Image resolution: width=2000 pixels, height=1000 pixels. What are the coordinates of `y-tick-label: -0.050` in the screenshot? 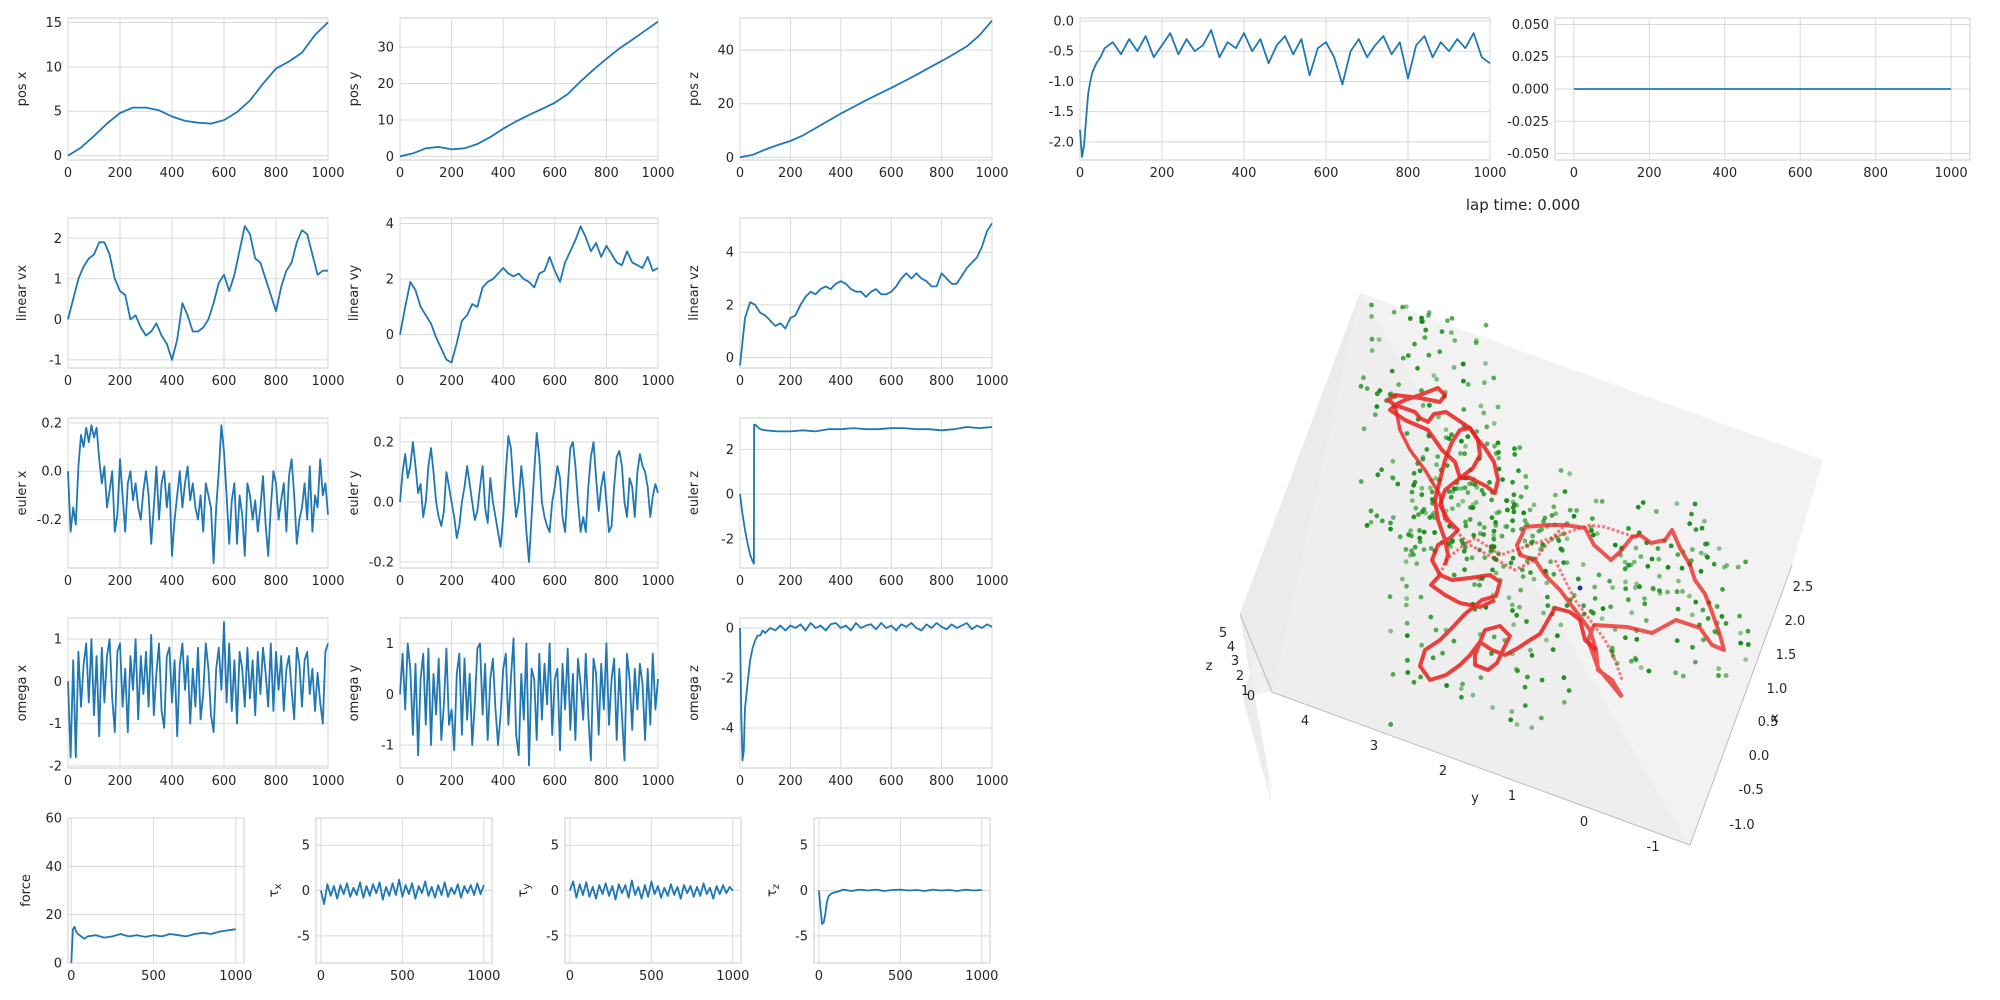 It's located at (1528, 154).